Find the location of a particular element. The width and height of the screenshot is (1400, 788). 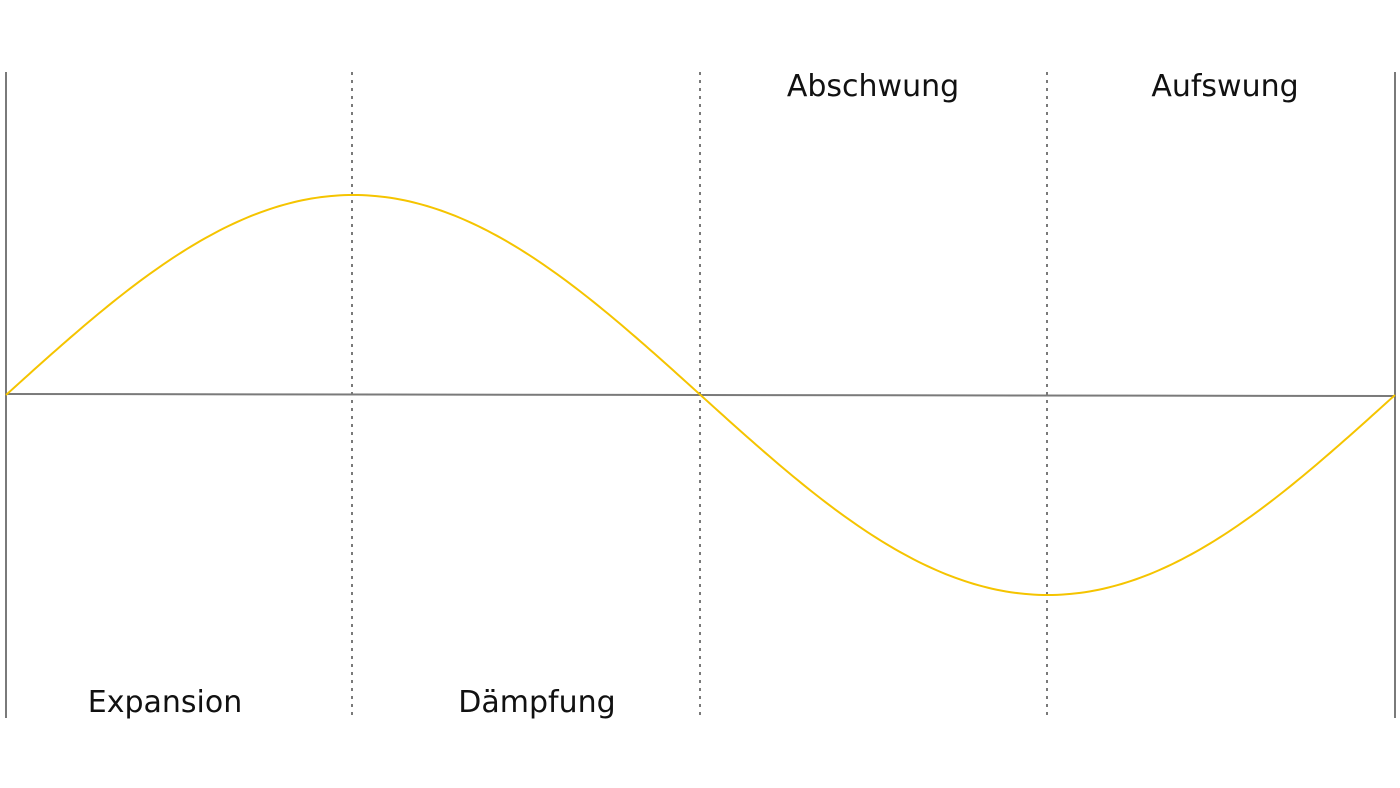

phase-label-expansion: Expansion is located at coordinates (165, 702).